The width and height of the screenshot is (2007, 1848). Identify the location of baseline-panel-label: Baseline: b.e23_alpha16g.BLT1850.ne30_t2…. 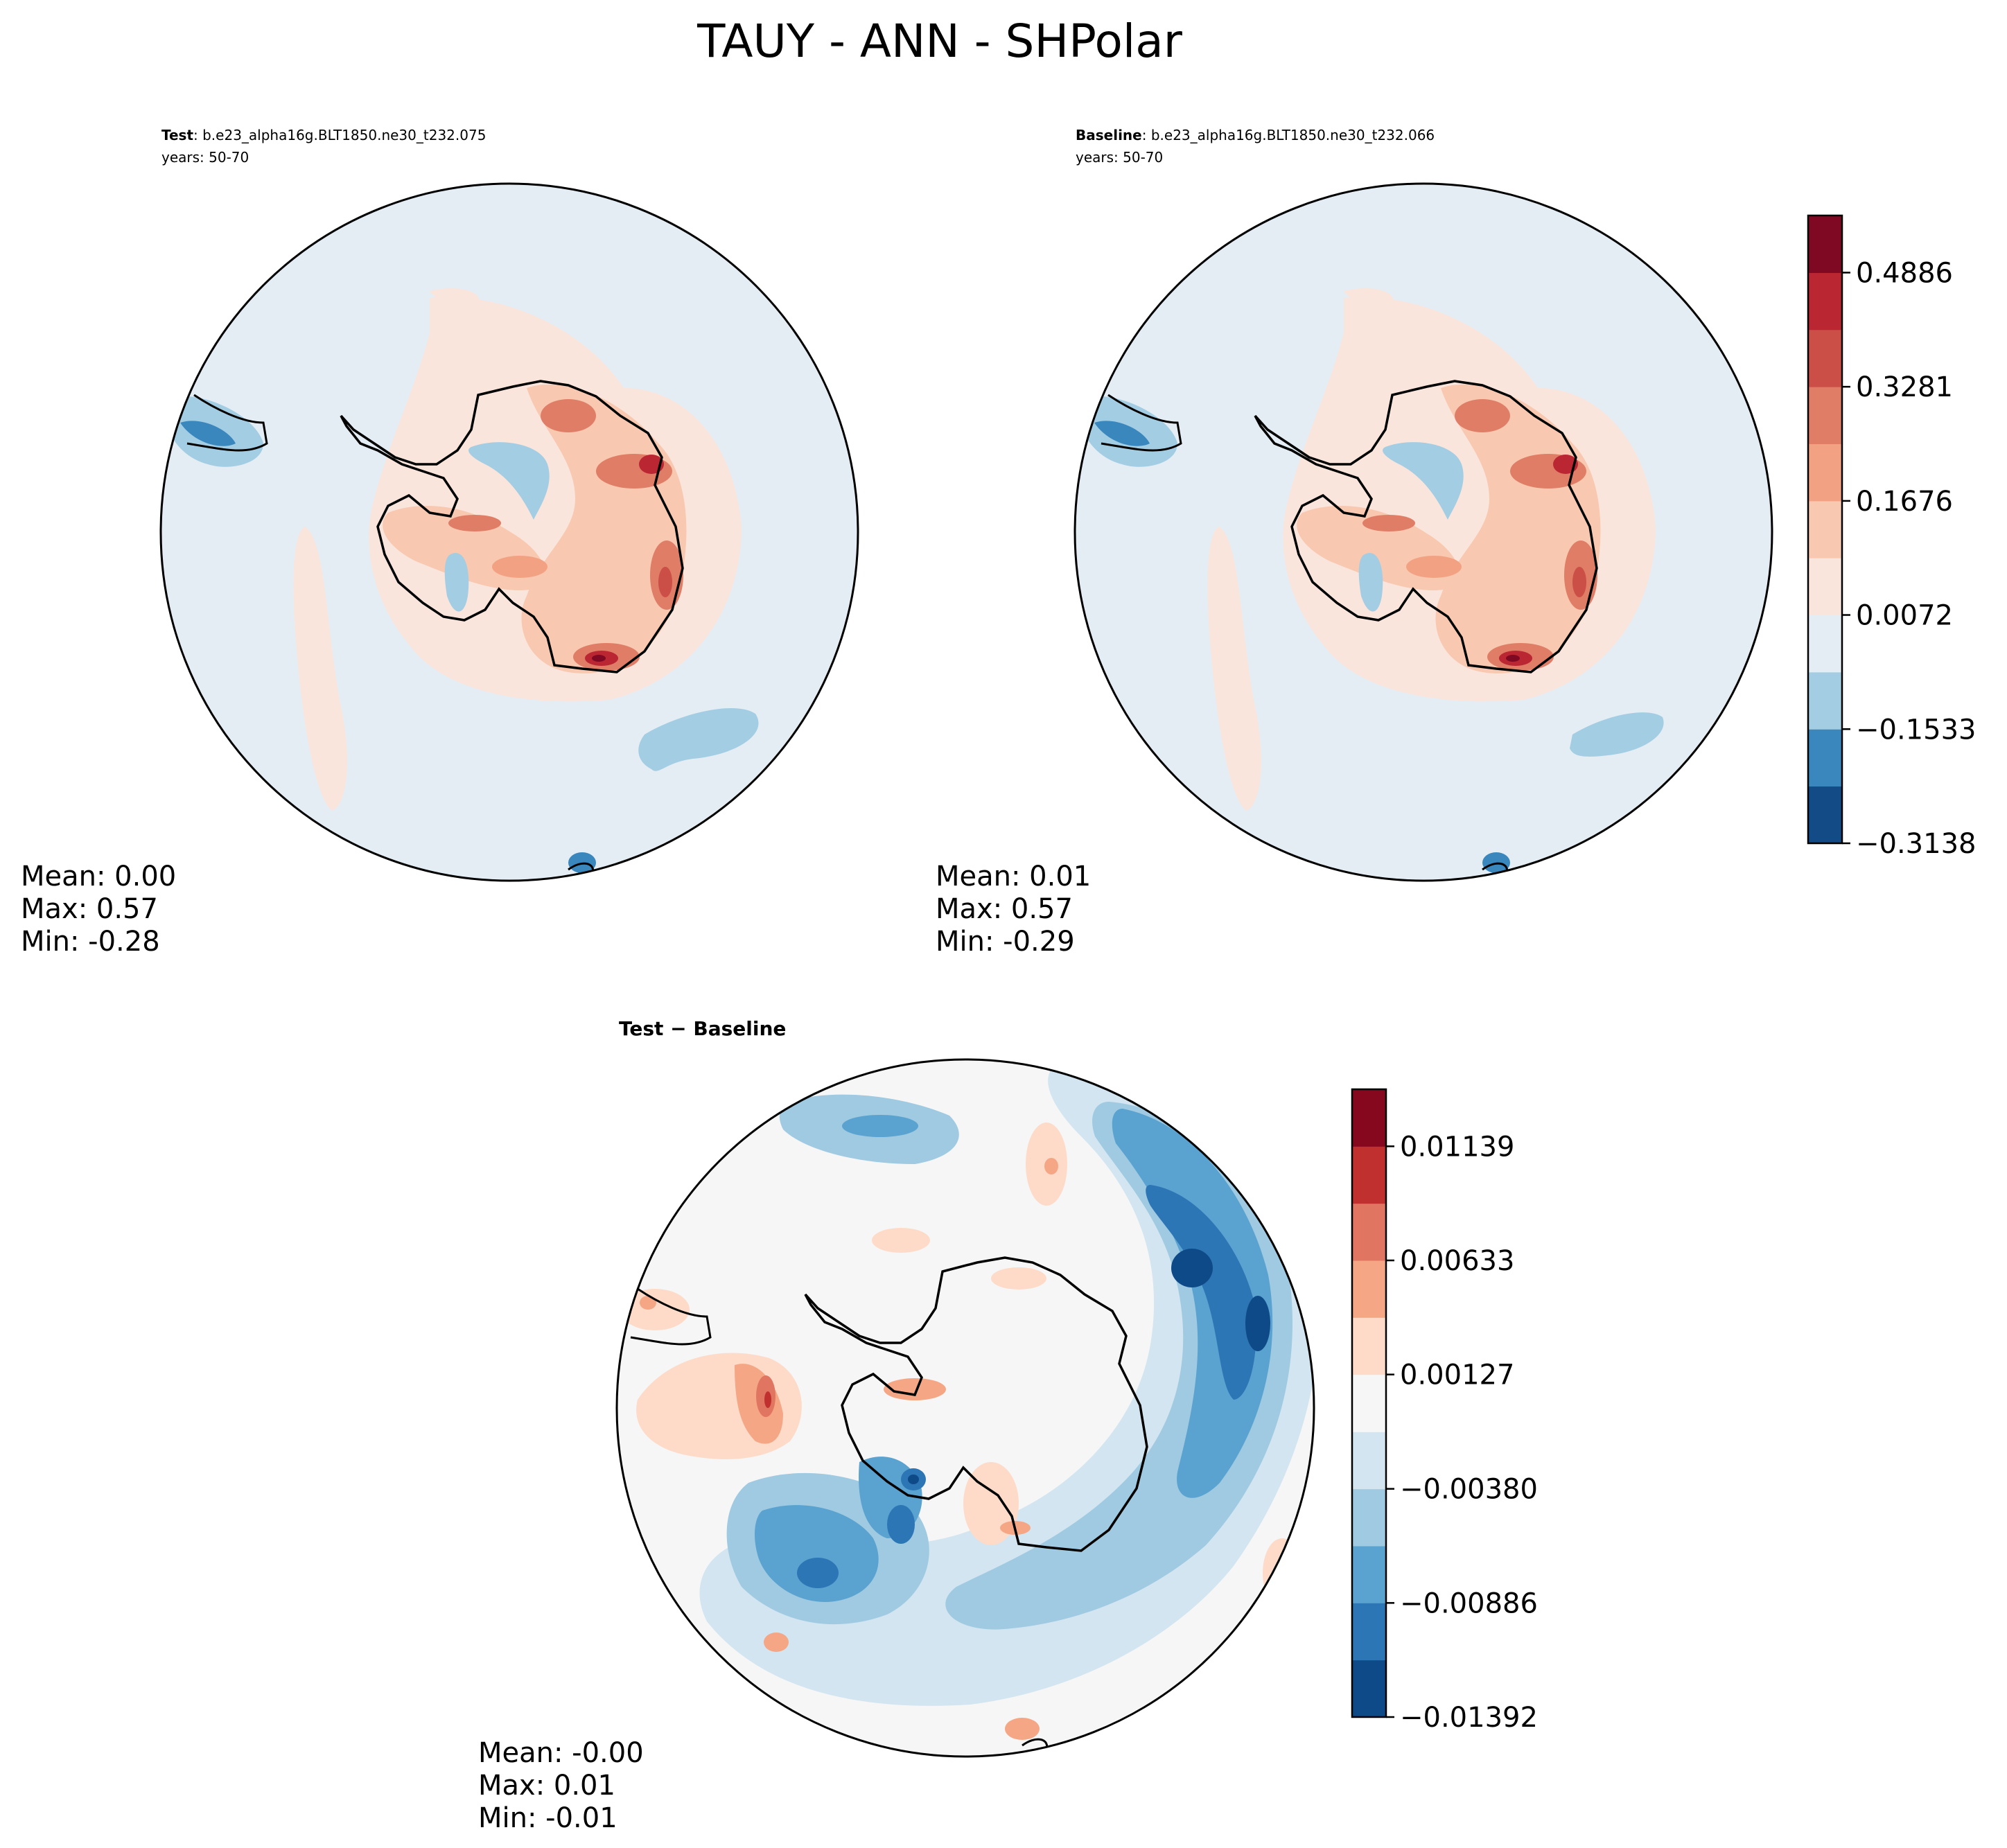
(1255, 135).